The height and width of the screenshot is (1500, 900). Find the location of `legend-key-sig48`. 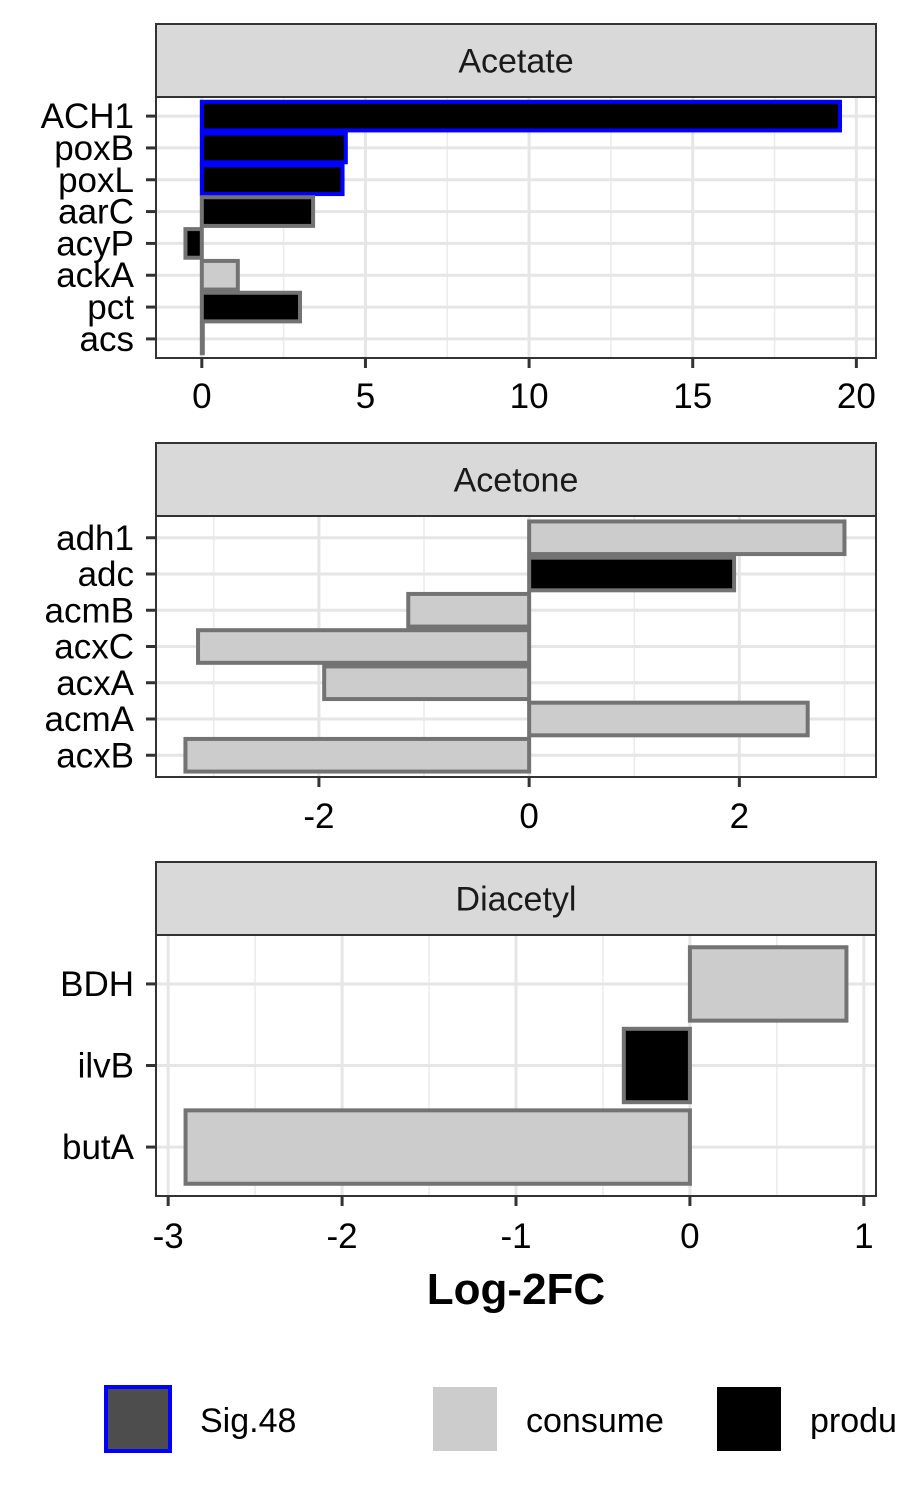

legend-key-sig48 is located at coordinates (138, 1419).